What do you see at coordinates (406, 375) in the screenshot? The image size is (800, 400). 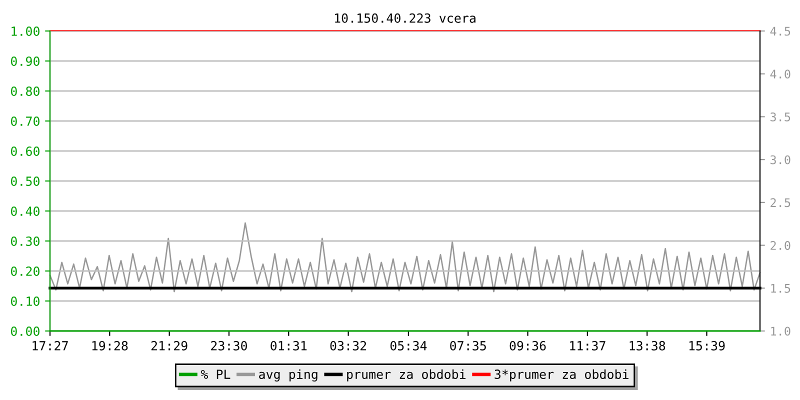 I see `legend-label: prumer za obdobi` at bounding box center [406, 375].